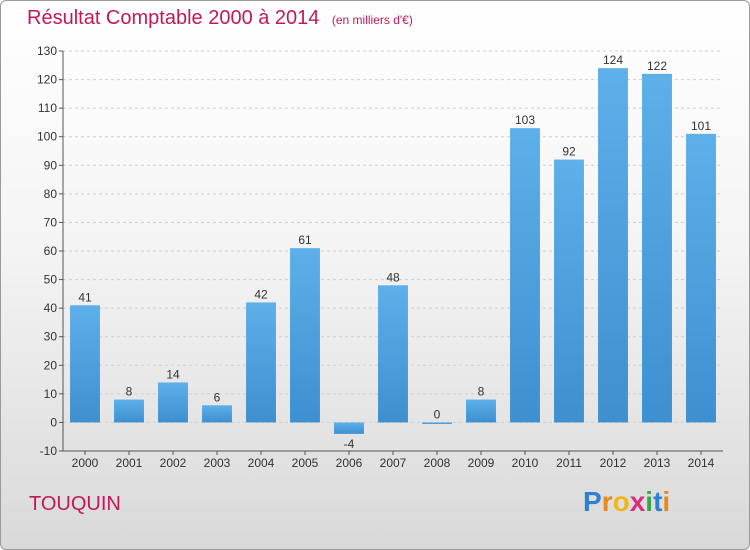 The height and width of the screenshot is (550, 750). I want to click on y-tick-label: 10, so click(51, 394).